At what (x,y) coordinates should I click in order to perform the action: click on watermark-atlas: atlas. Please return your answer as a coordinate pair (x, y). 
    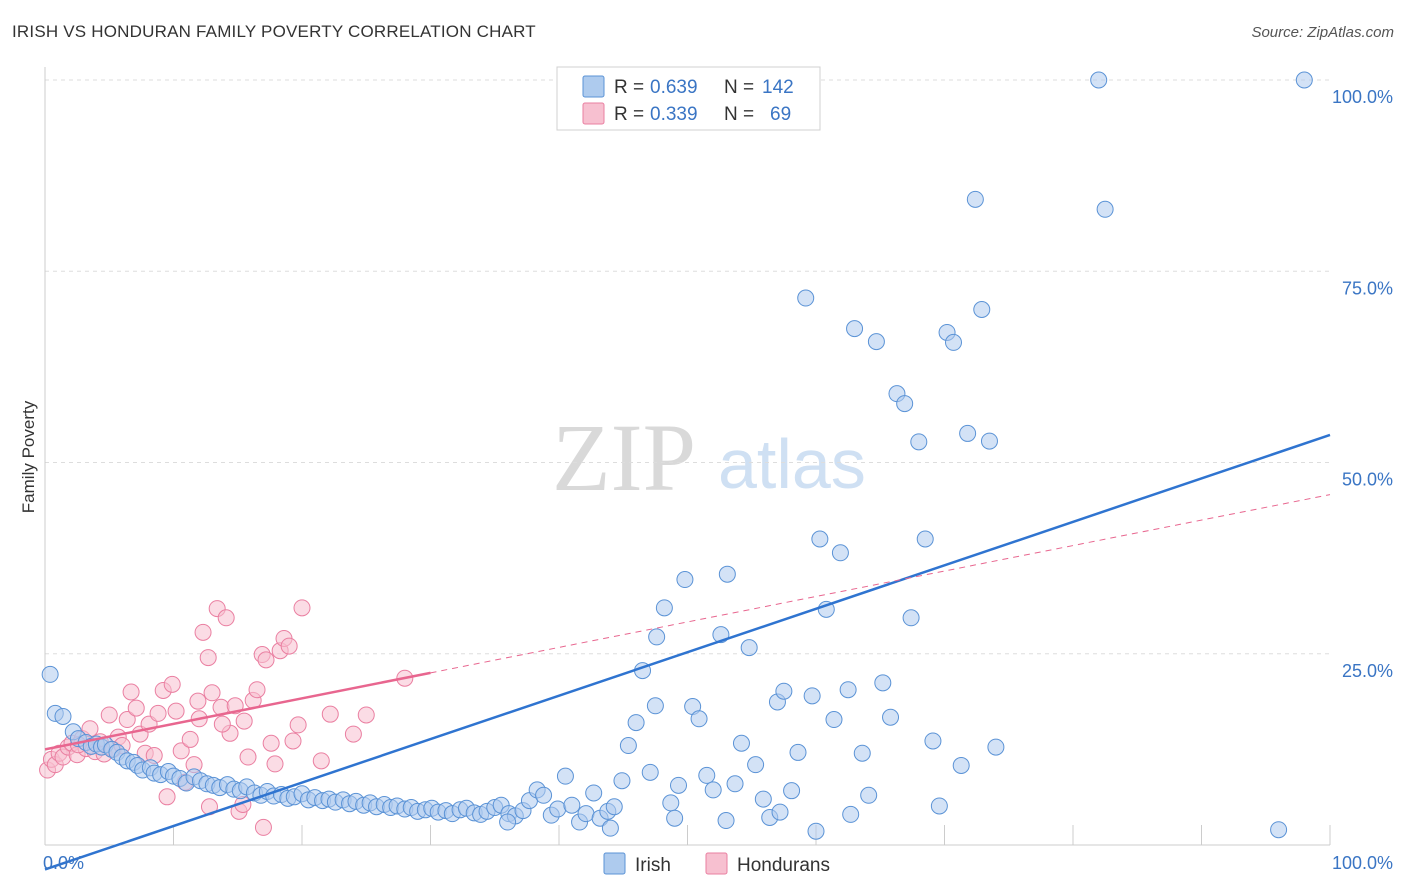
    Looking at the image, I should click on (792, 464).